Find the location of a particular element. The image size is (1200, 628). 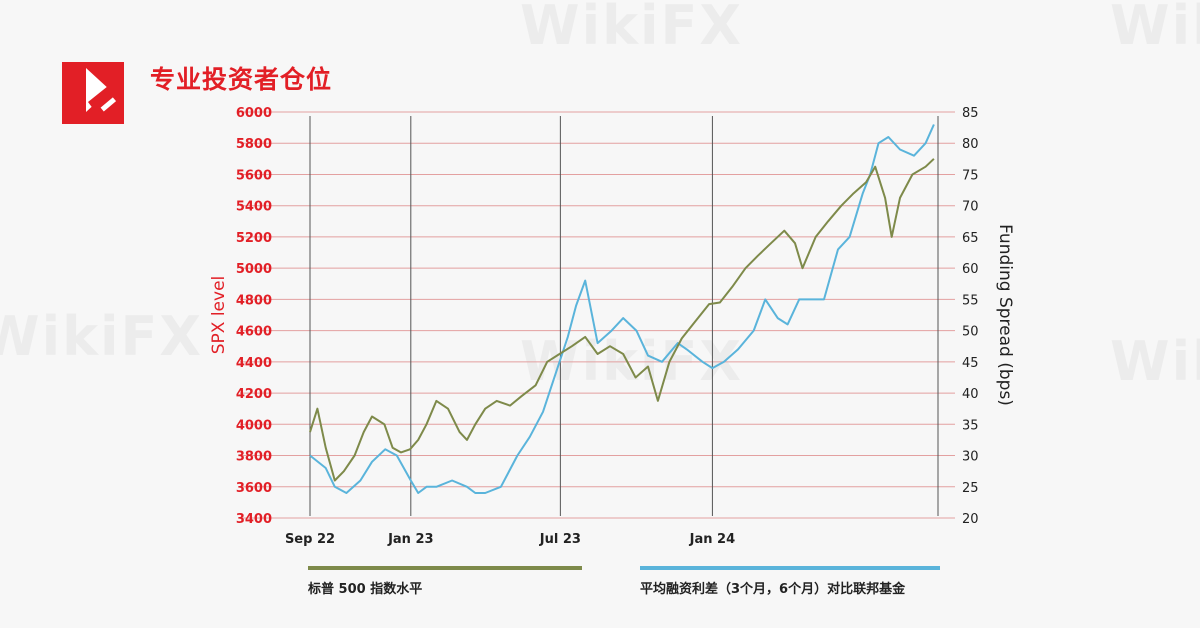

y-tick-left-3800: 3800 is located at coordinates (254, 457).